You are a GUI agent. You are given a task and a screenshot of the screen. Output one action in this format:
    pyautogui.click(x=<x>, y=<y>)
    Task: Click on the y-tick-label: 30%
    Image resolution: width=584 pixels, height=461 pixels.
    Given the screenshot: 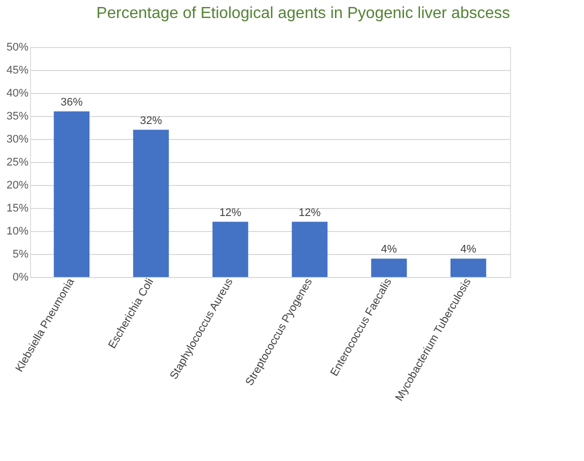 What is the action you would take?
    pyautogui.click(x=17, y=140)
    